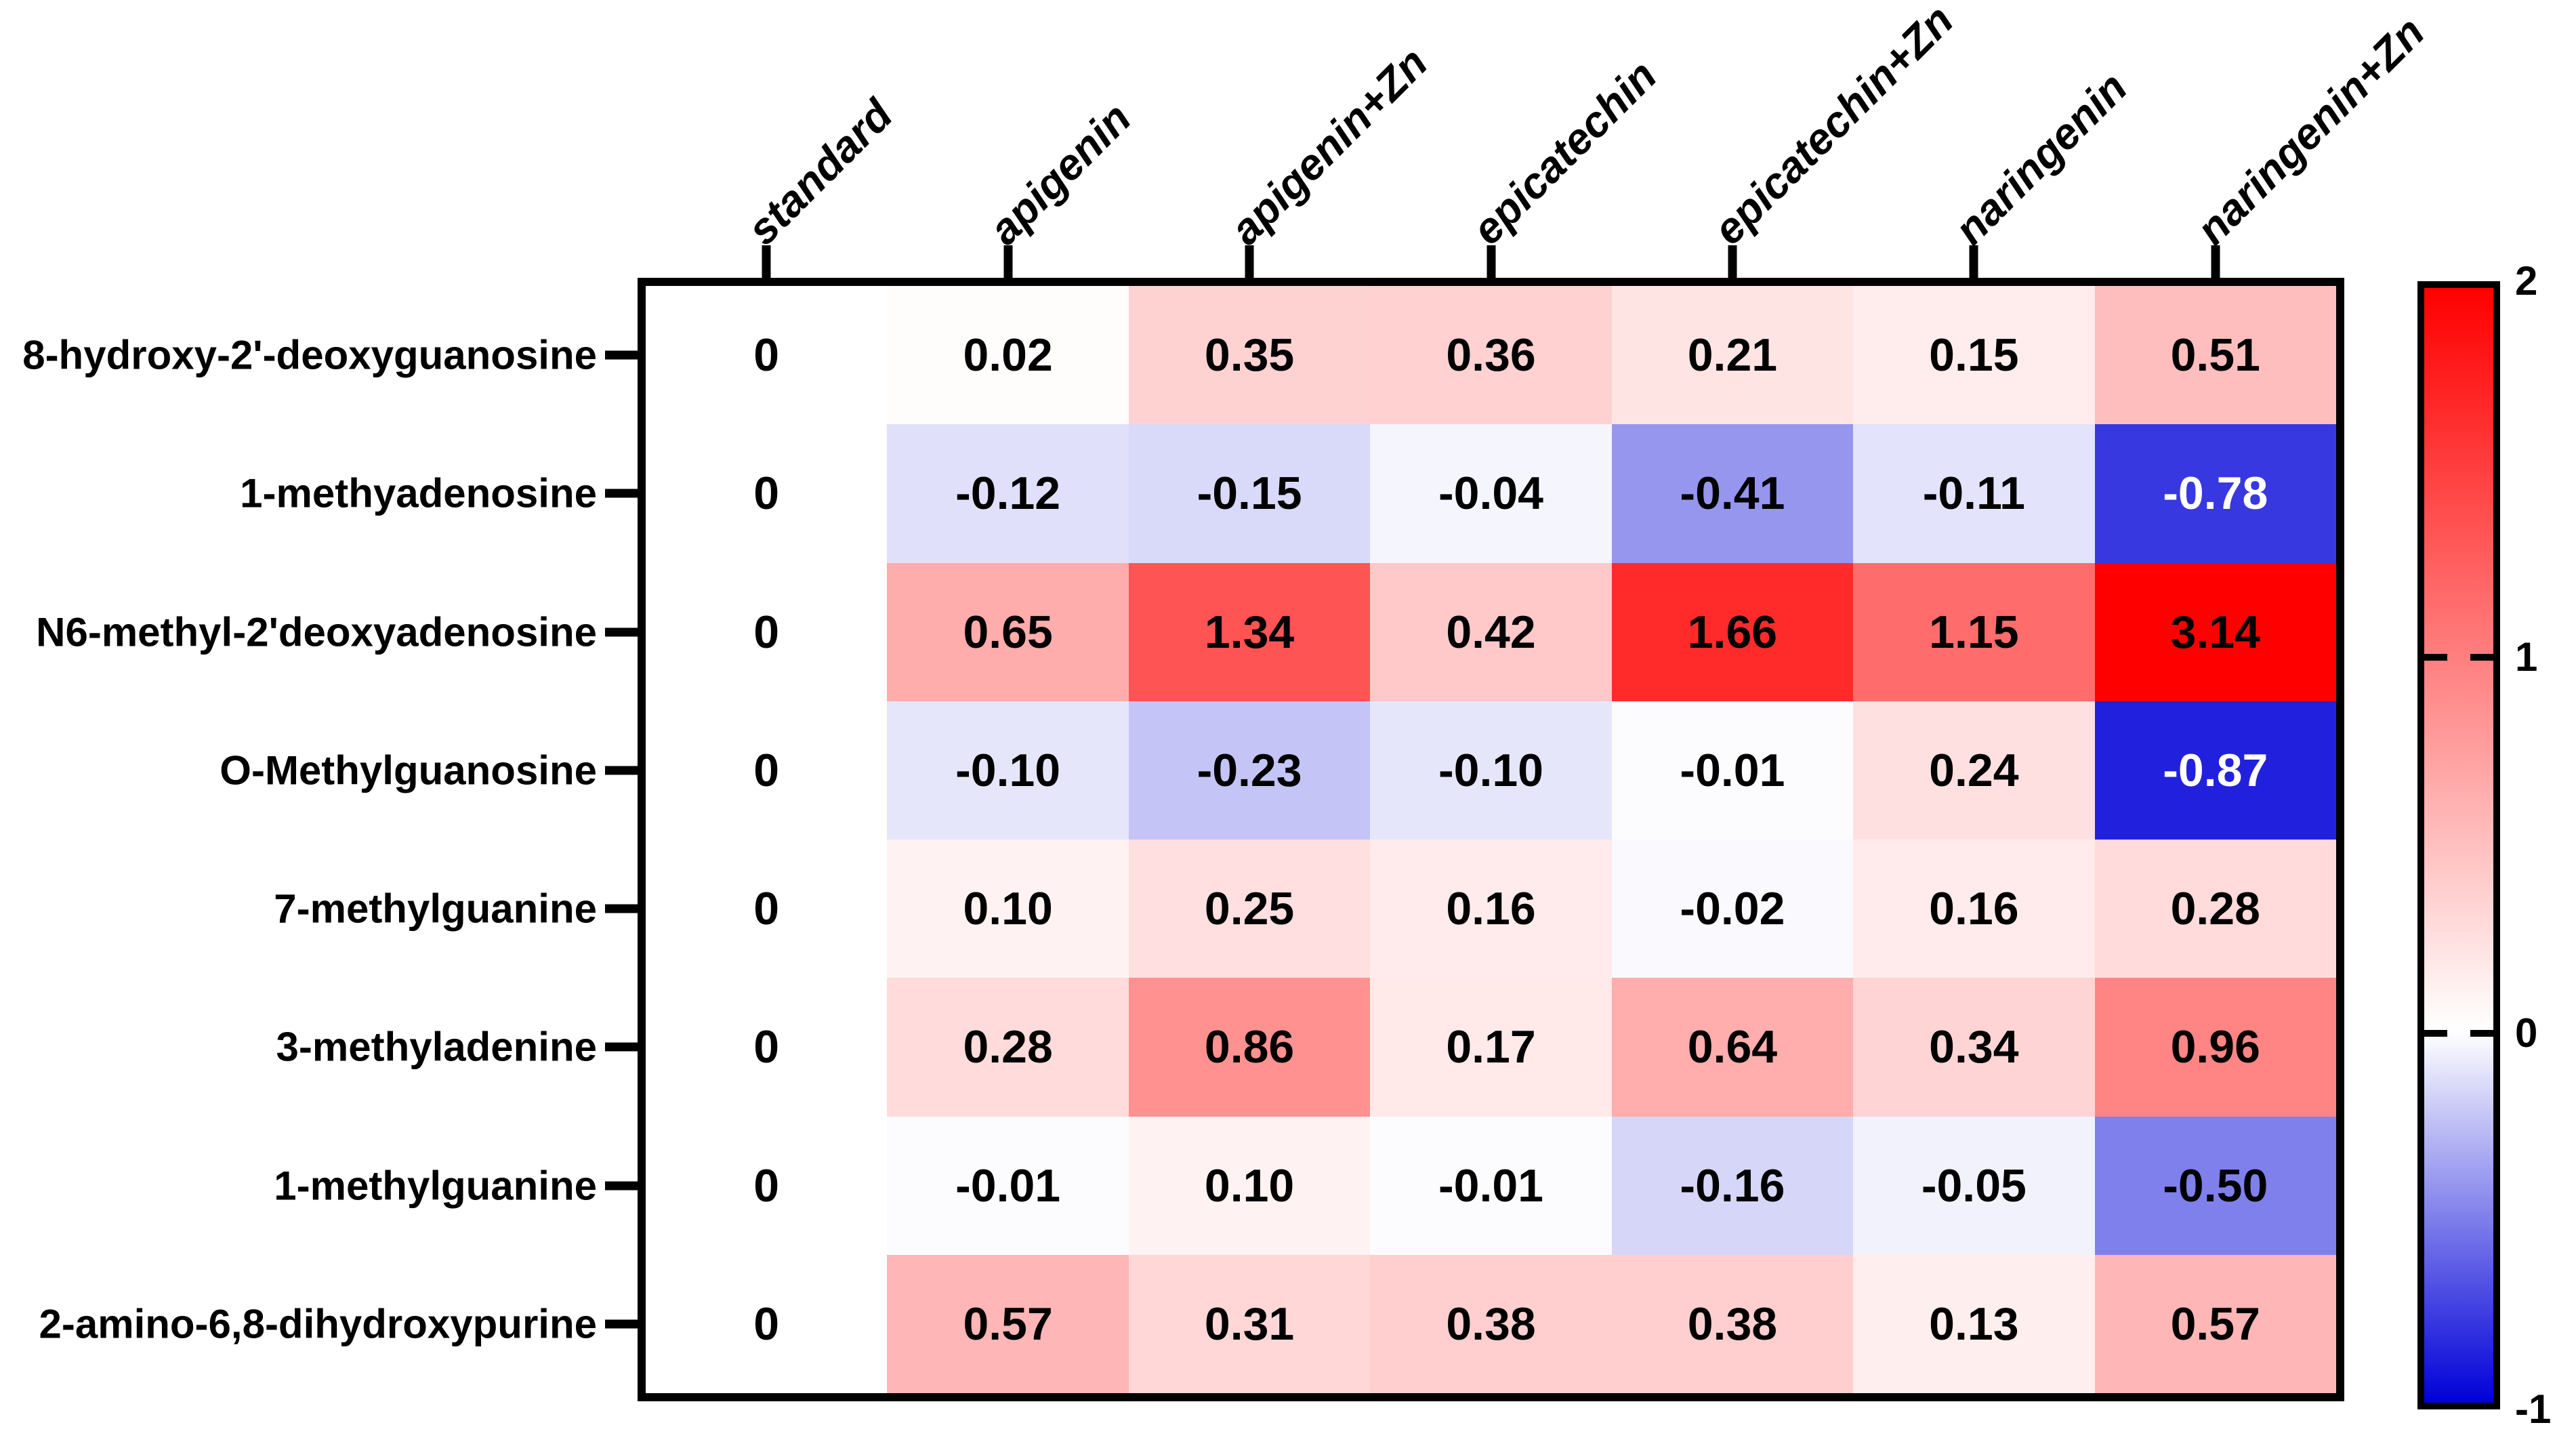  What do you see at coordinates (1249, 770) in the screenshot?
I see `heatmap-cell: -0.23` at bounding box center [1249, 770].